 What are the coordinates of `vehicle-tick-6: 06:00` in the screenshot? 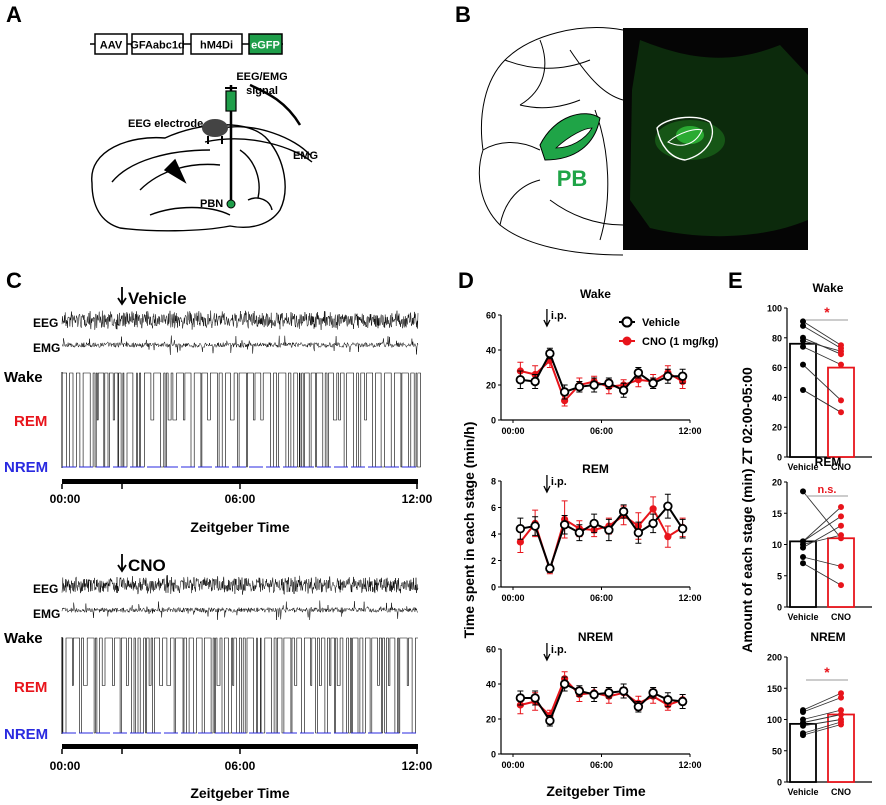 It's located at (240, 499).